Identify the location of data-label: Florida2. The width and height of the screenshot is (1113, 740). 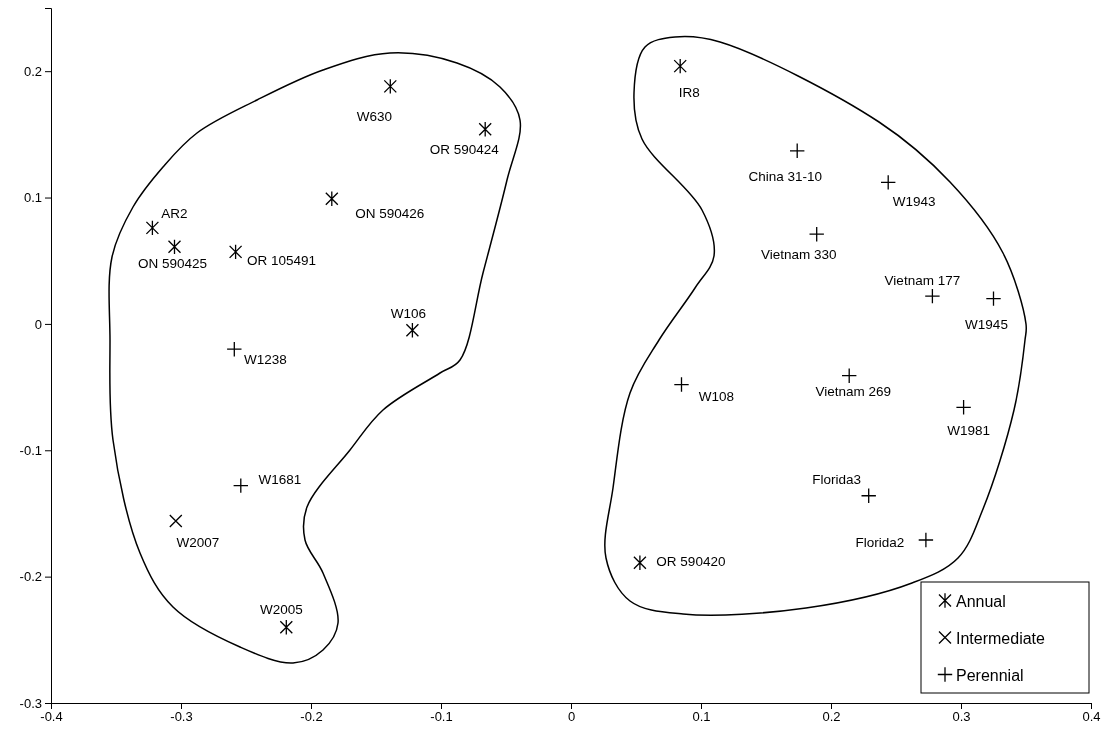
(880, 542).